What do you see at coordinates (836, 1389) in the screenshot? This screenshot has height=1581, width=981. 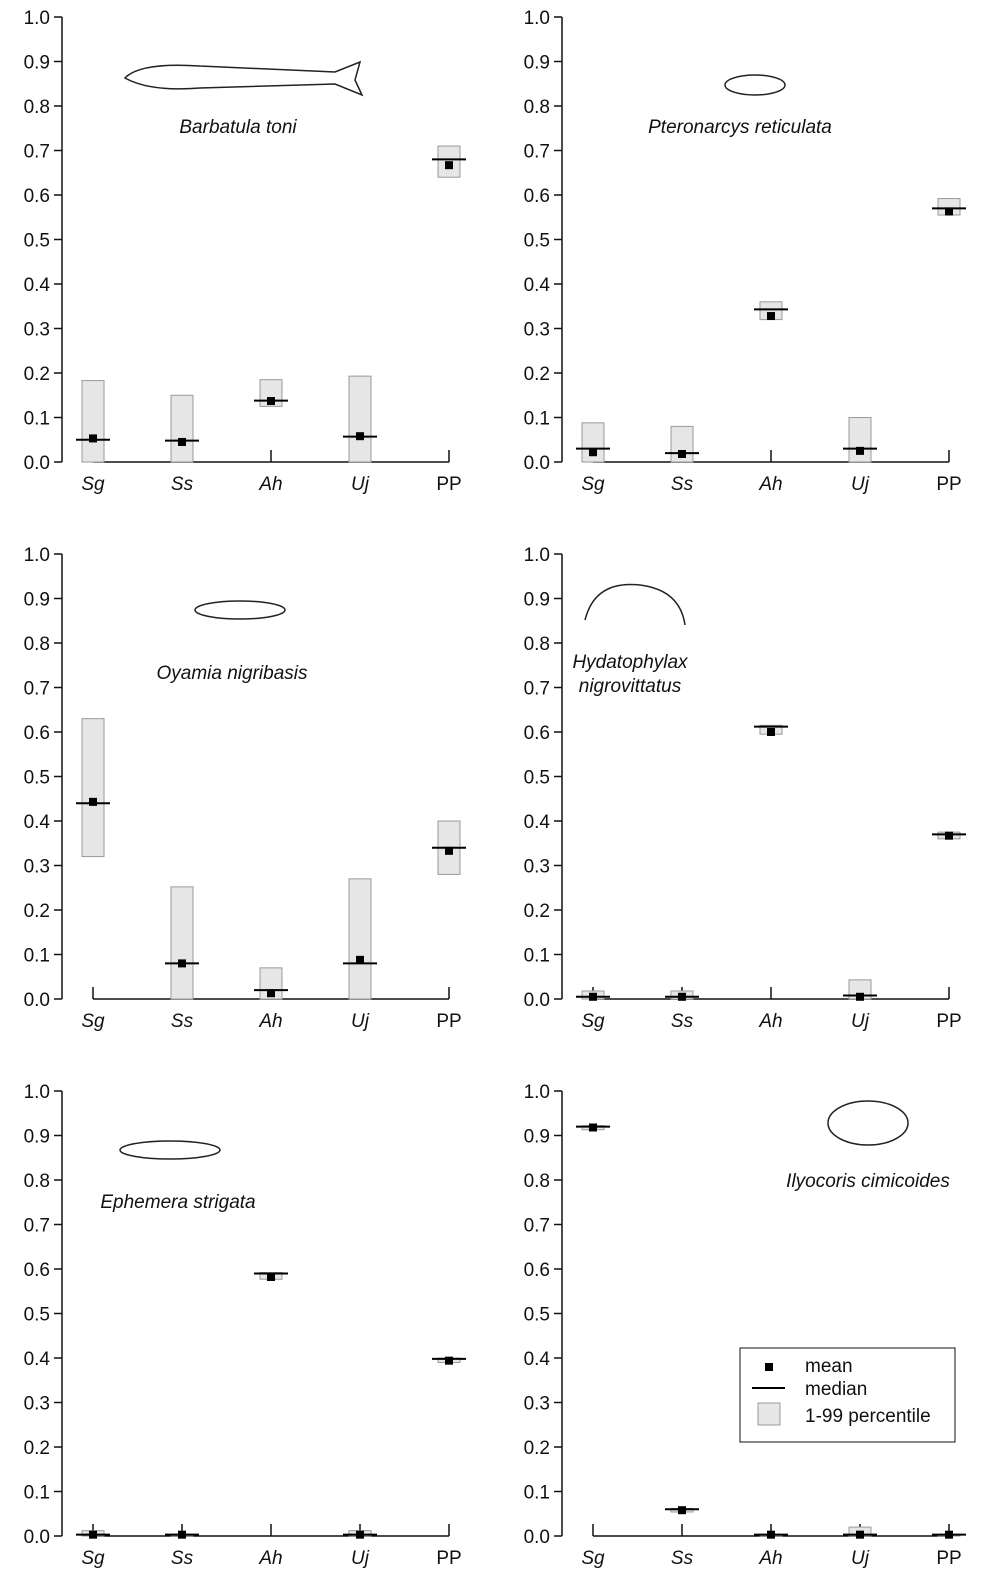 I see `legend-label: median` at bounding box center [836, 1389].